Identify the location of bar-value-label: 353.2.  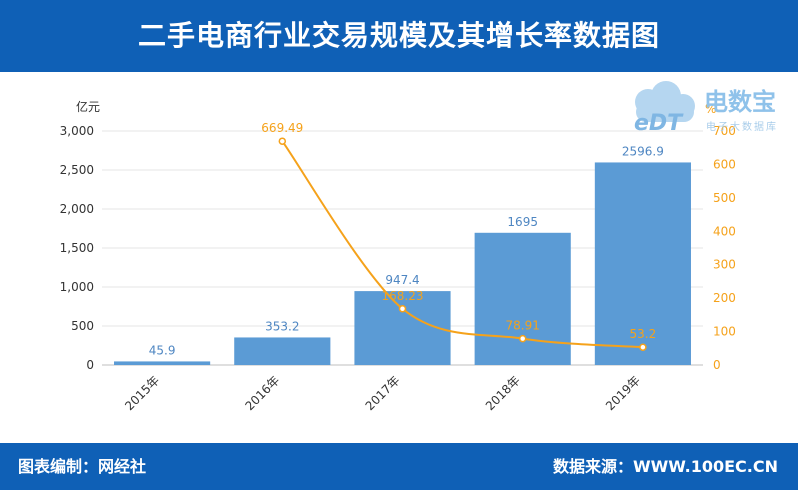
(282, 326).